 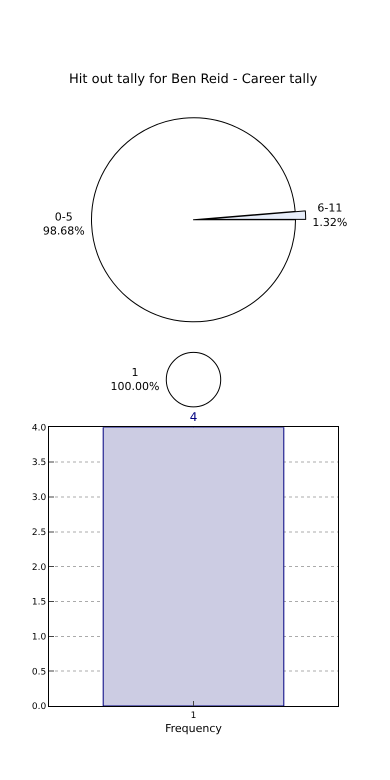 I want to click on y-tick-label: 2.5, so click(x=39, y=533).